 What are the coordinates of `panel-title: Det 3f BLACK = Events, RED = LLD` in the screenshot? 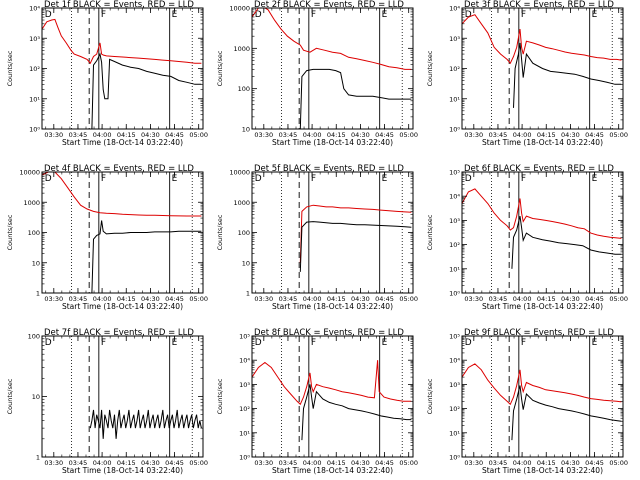 It's located at (539, 5).